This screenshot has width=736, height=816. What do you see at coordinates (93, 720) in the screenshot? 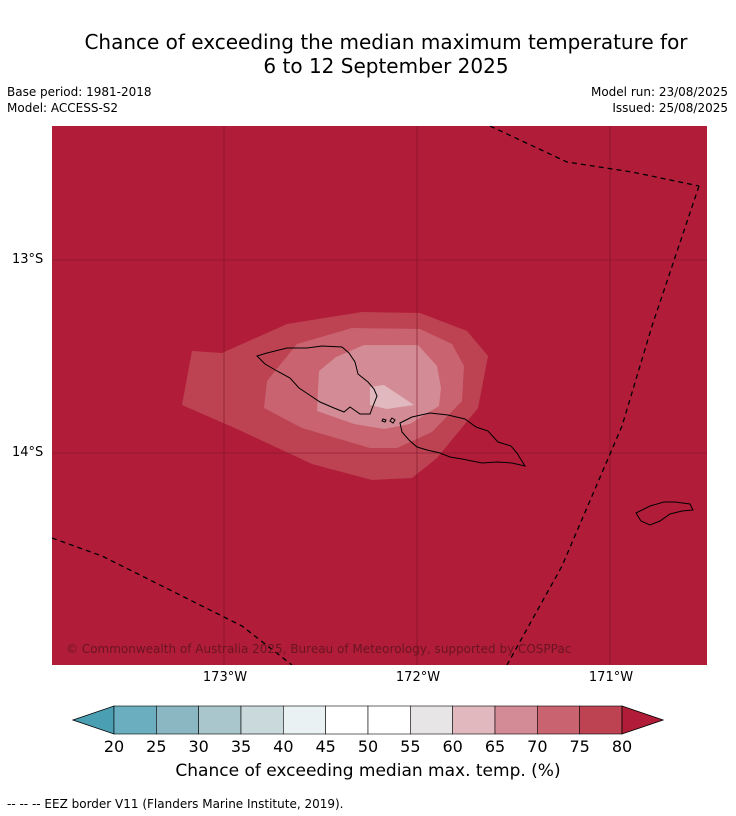
I see `colorbar-extend-low` at bounding box center [93, 720].